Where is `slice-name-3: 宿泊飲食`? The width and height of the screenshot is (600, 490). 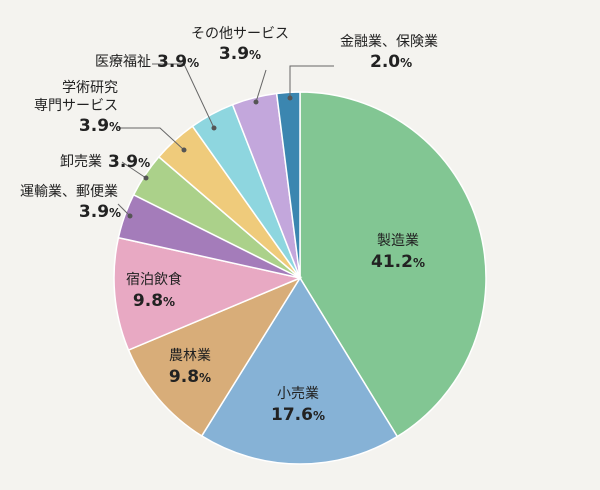
slice-name-3: 宿泊飲食 is located at coordinates (154, 279).